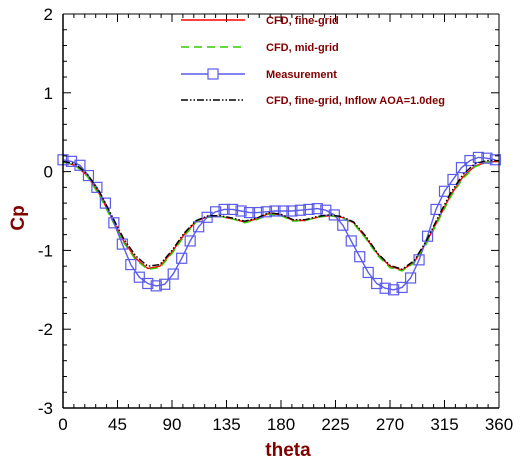  Describe the element at coordinates (172, 424) in the screenshot. I see `x-tick-label: 90` at that location.